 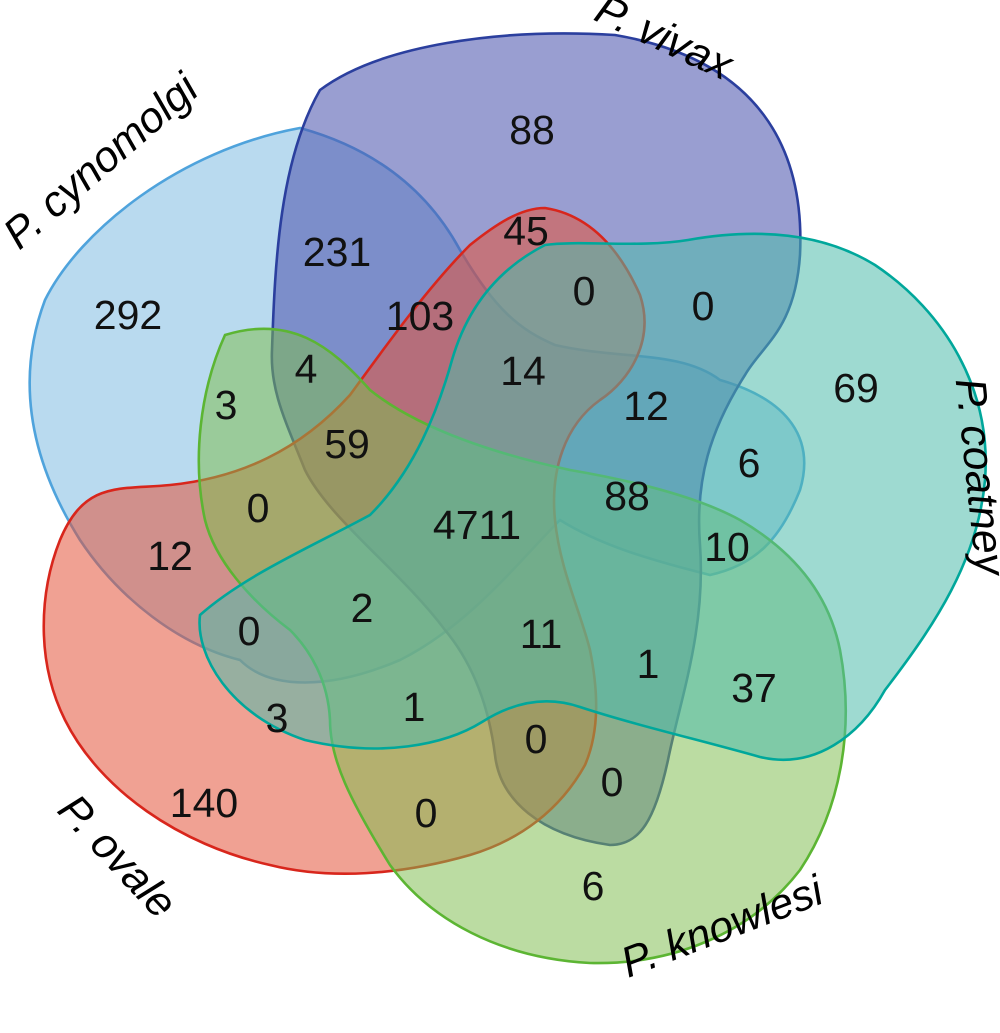 I want to click on region-count-cynomolgi-coatney-knowlesi-ovale: 2, so click(x=362, y=608).